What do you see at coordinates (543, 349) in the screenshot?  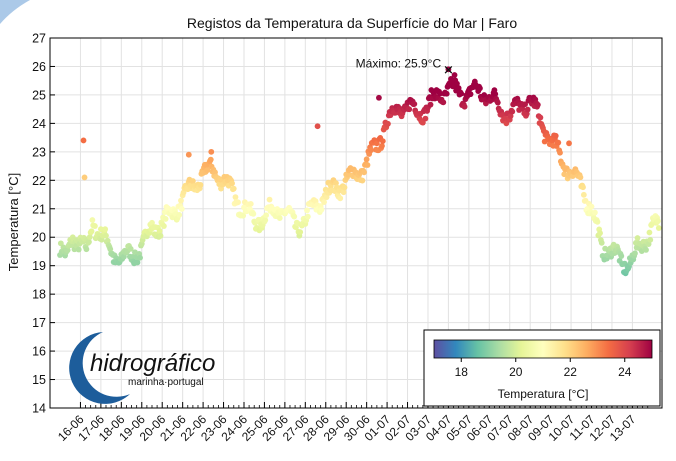 I see `colorbar-strip` at bounding box center [543, 349].